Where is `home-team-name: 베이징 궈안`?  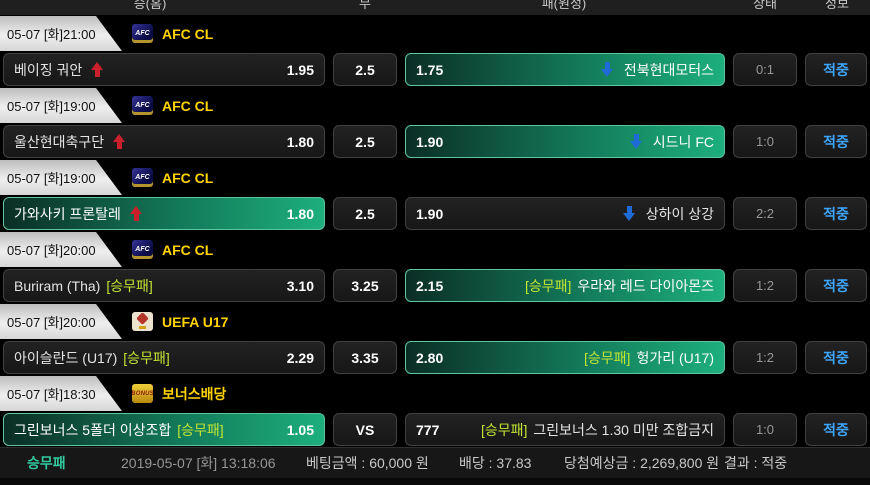 home-team-name: 베이징 궈안 is located at coordinates (48, 69).